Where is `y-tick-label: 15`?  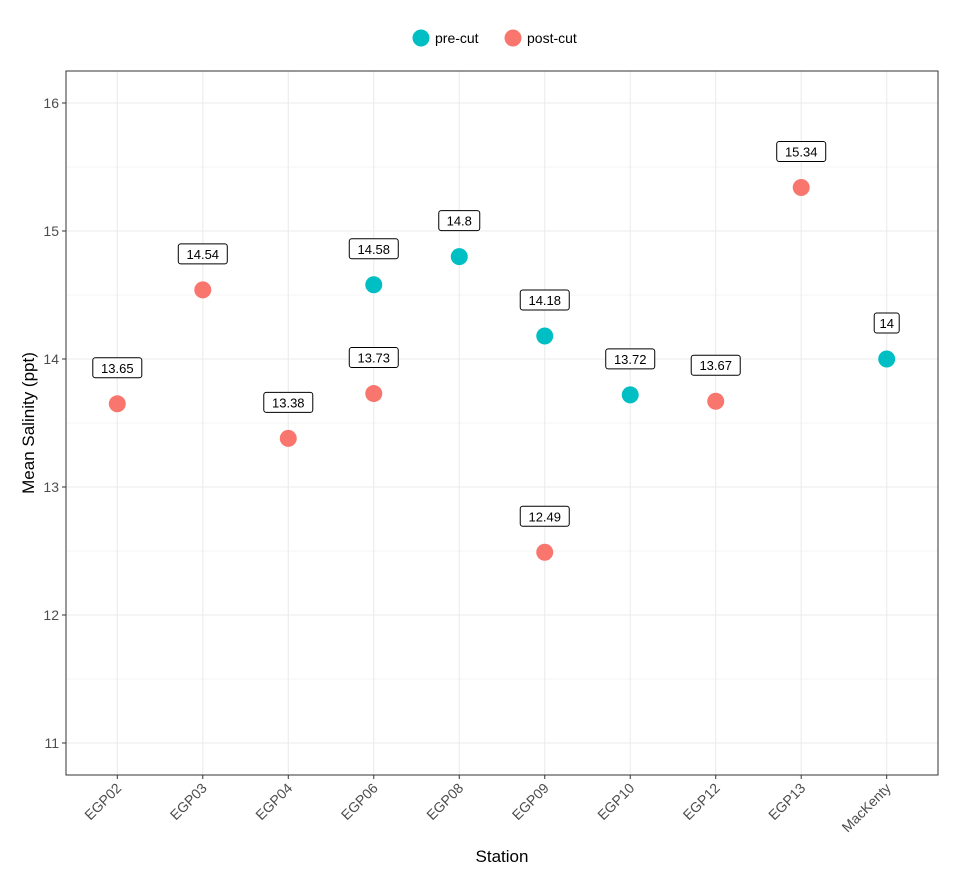 y-tick-label: 15 is located at coordinates (51, 231).